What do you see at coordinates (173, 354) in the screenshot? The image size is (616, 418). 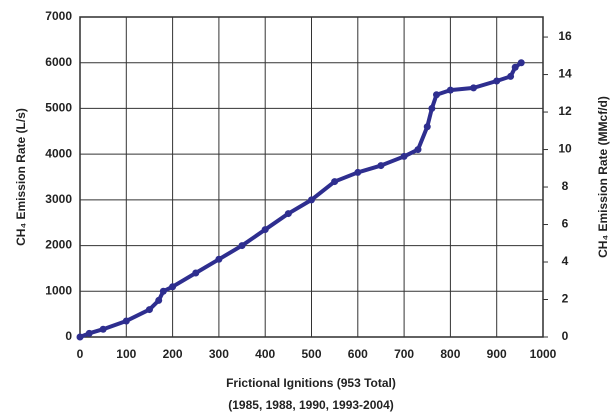 I see `x-tick-label: 200` at bounding box center [173, 354].